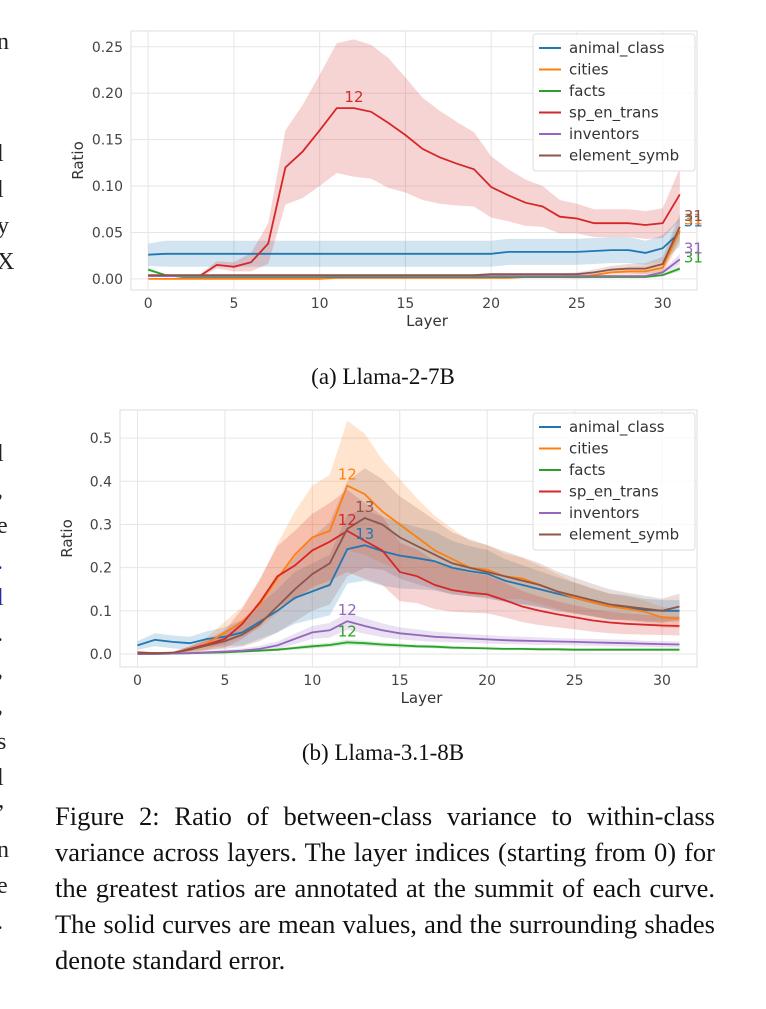  I want to click on y-tick-label: 0.4, so click(101, 482).